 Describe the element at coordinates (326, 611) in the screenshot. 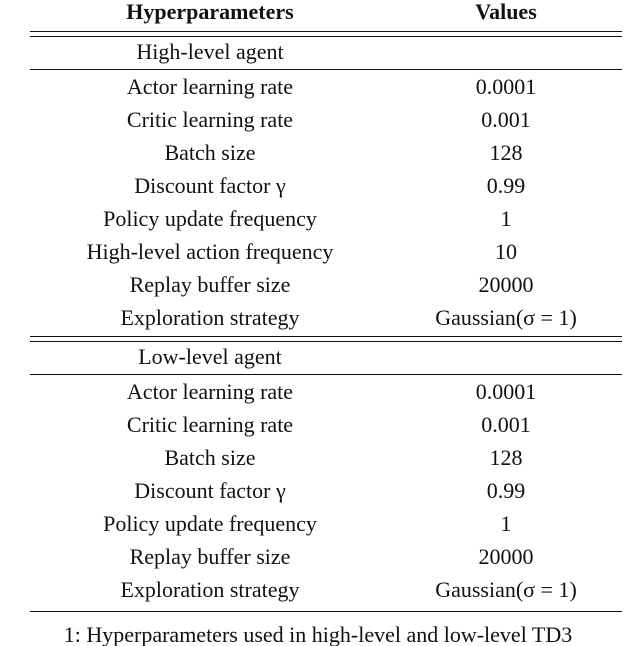

I see `bottom-rule` at that location.